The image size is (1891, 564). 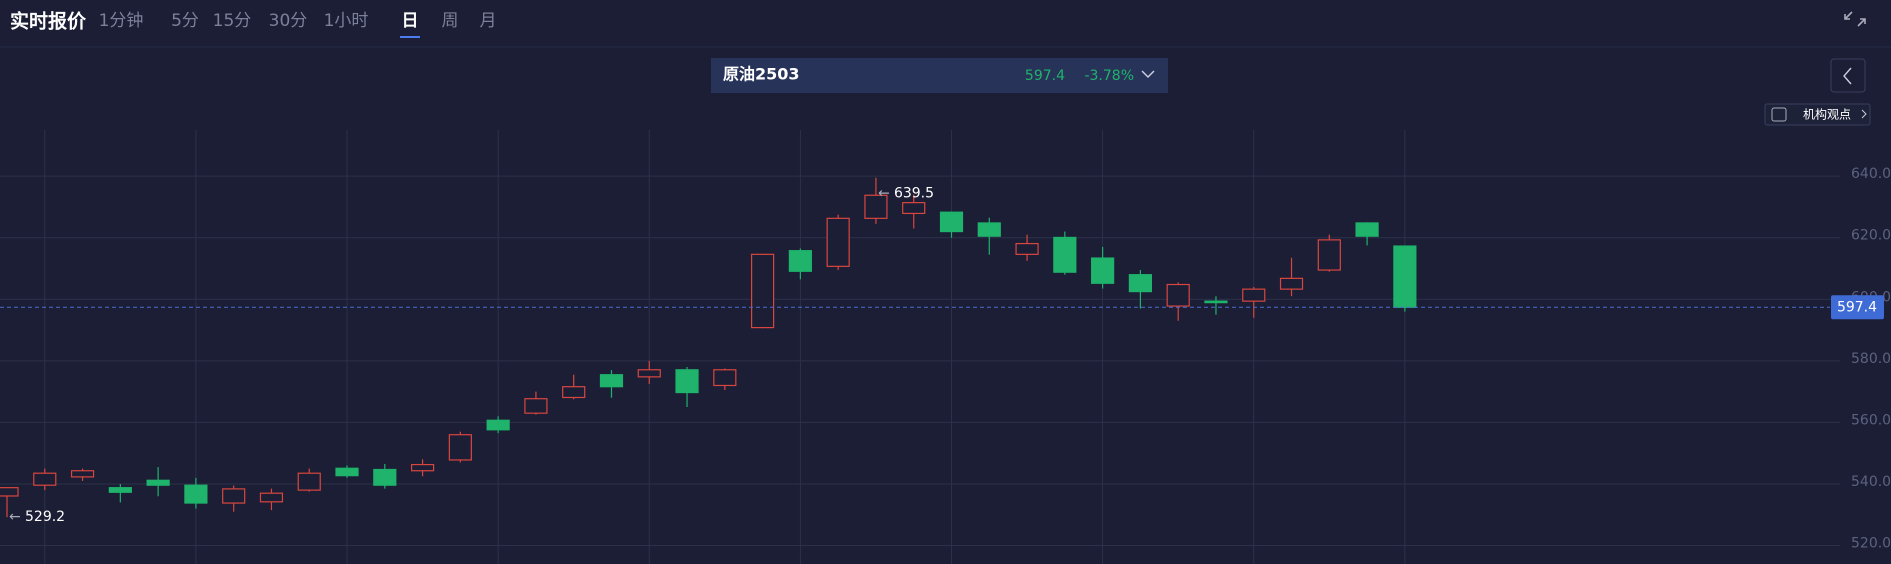 I want to click on back-arrow, so click(x=1847, y=76).